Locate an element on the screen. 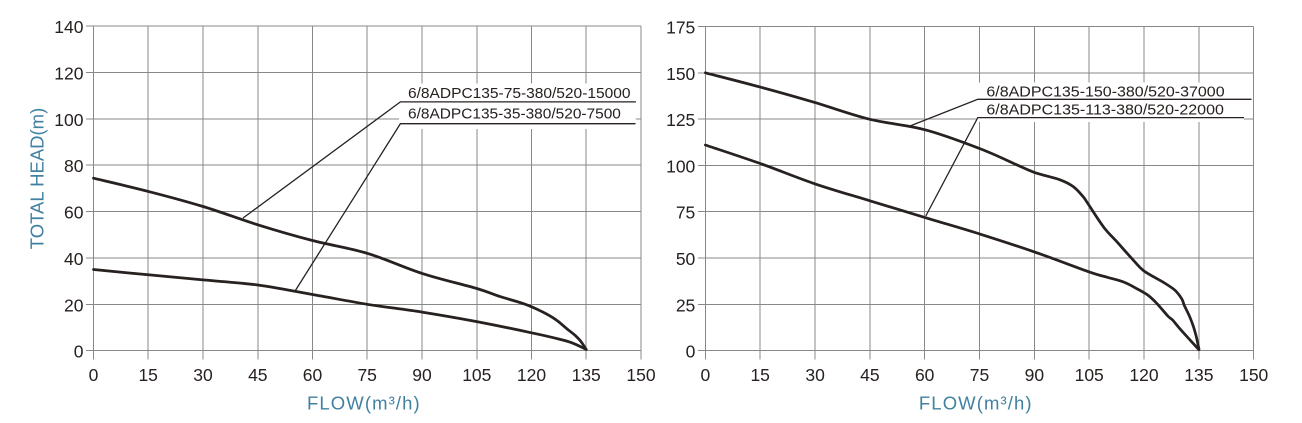  svg-text: 6/8ADPC135-150-380/520-37000 is located at coordinates (1105, 92).